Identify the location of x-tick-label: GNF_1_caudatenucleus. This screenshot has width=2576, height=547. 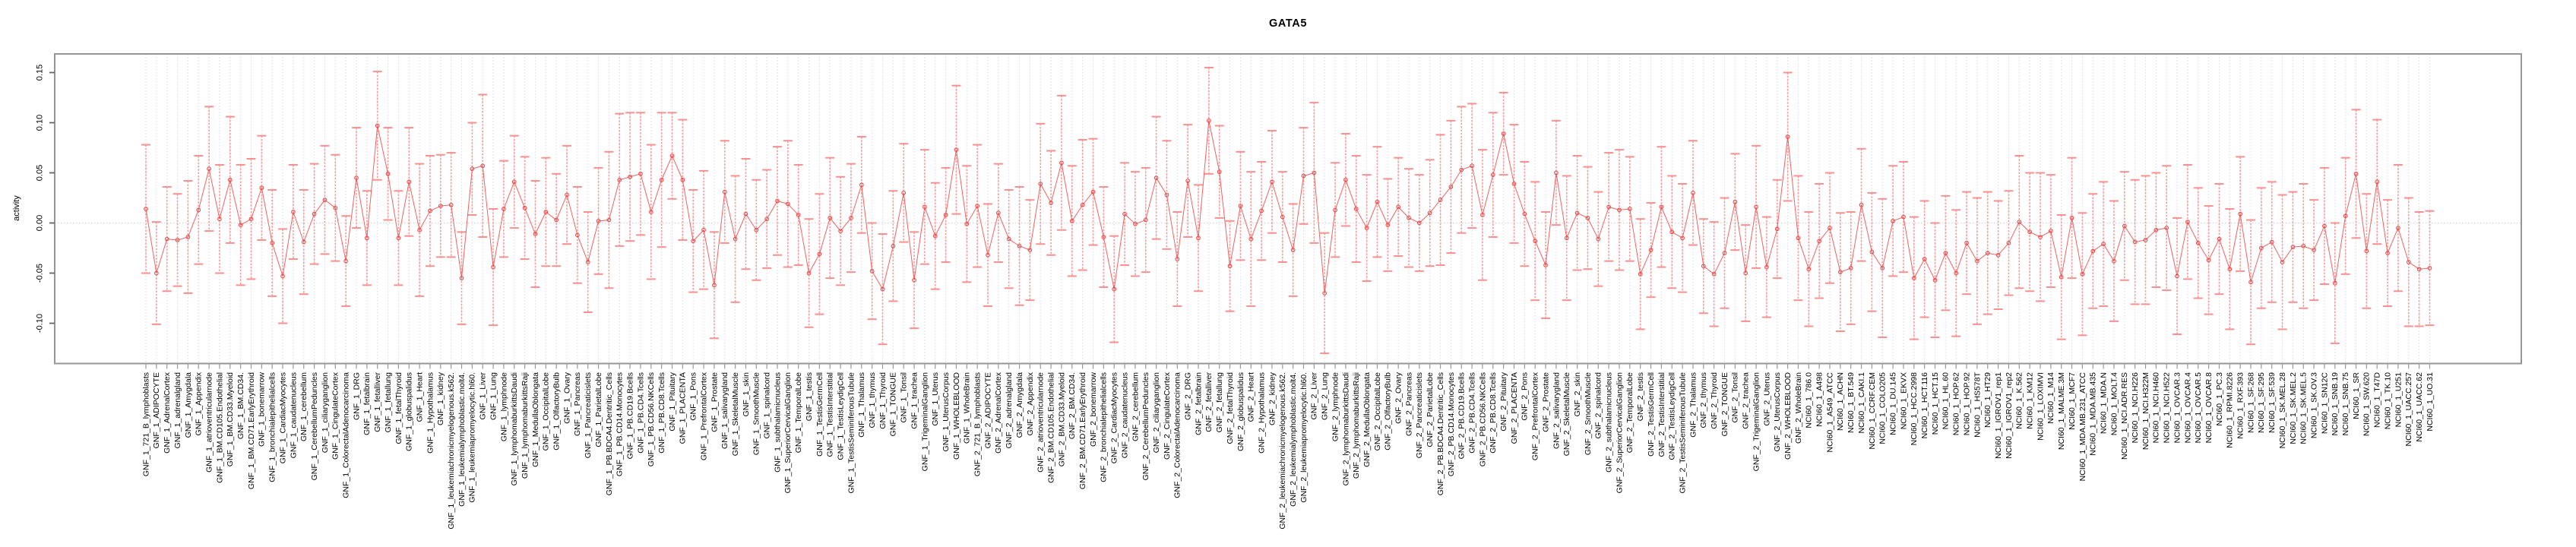
(293, 415).